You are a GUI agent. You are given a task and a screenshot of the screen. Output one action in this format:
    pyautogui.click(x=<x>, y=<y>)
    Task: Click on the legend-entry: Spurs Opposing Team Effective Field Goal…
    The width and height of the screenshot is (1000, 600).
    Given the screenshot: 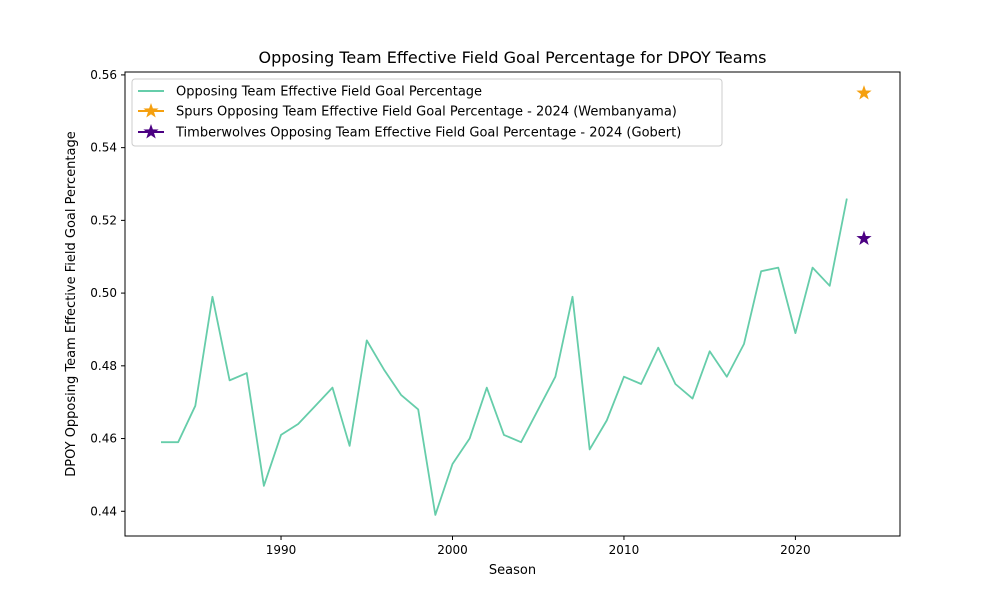 What is the action you would take?
    pyautogui.click(x=426, y=112)
    